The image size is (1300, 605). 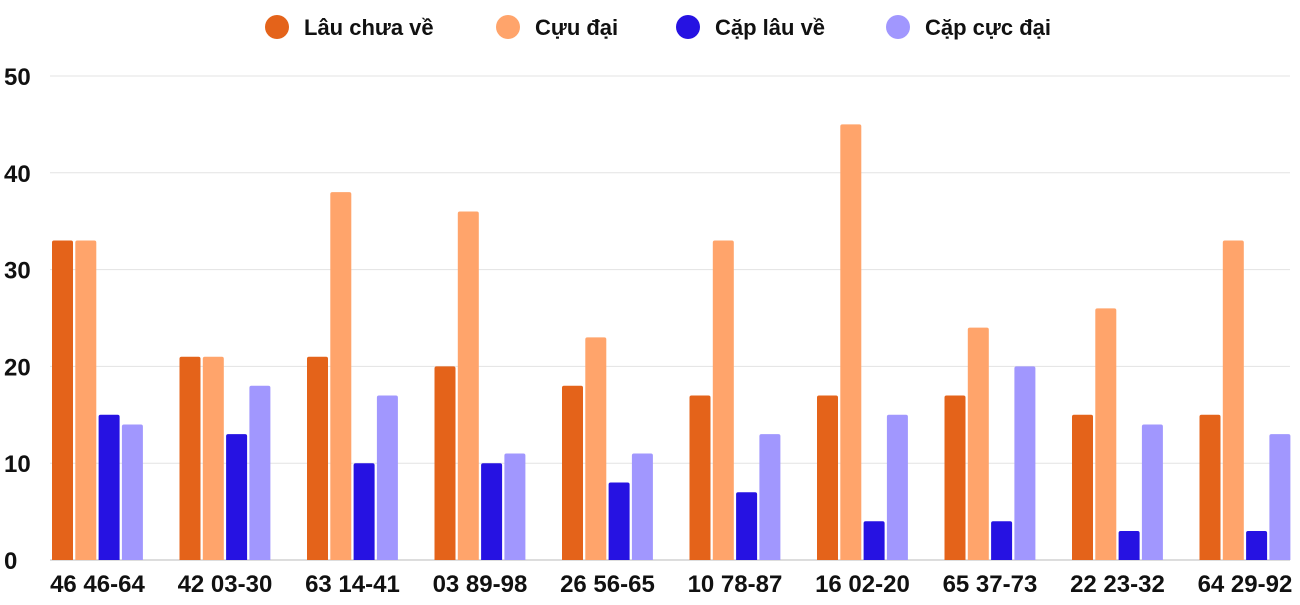 What do you see at coordinates (607, 584) in the screenshot?
I see `x-tick-label: 26 56-65` at bounding box center [607, 584].